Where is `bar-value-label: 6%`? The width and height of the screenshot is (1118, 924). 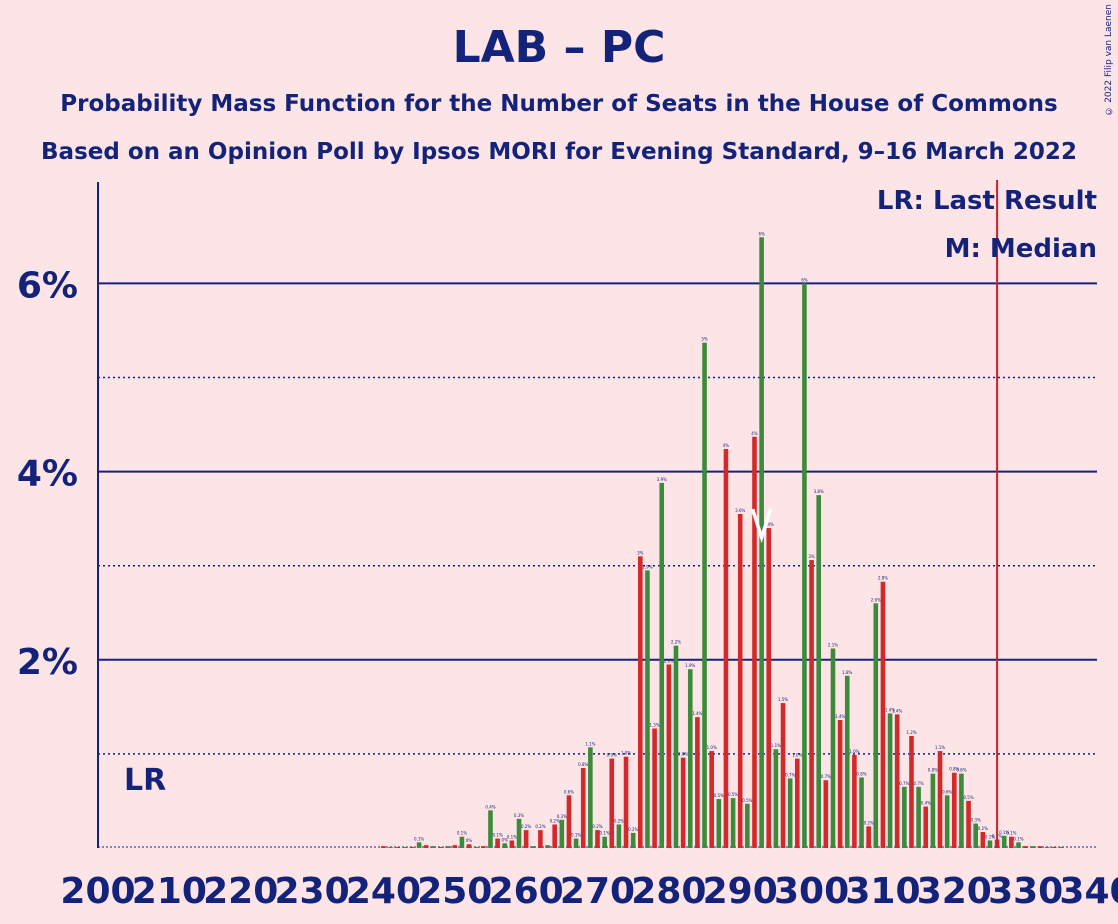
bar-value-label: 6% is located at coordinates (761, 233).